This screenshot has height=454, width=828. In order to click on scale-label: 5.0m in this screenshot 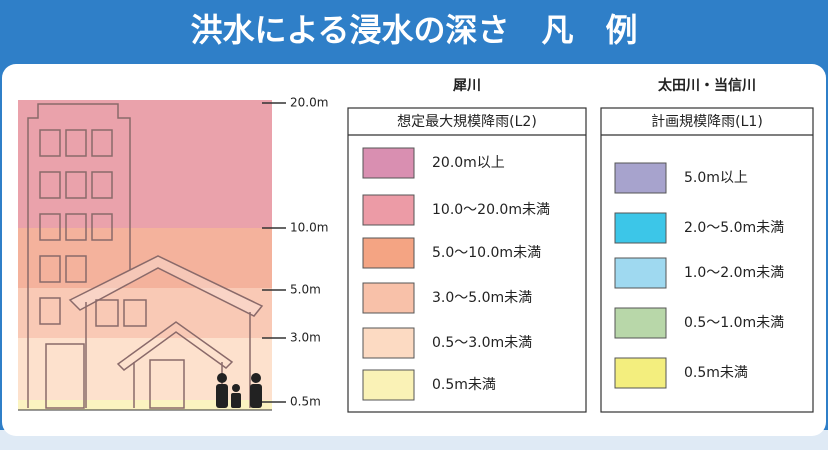, I will do `click(305, 290)`.